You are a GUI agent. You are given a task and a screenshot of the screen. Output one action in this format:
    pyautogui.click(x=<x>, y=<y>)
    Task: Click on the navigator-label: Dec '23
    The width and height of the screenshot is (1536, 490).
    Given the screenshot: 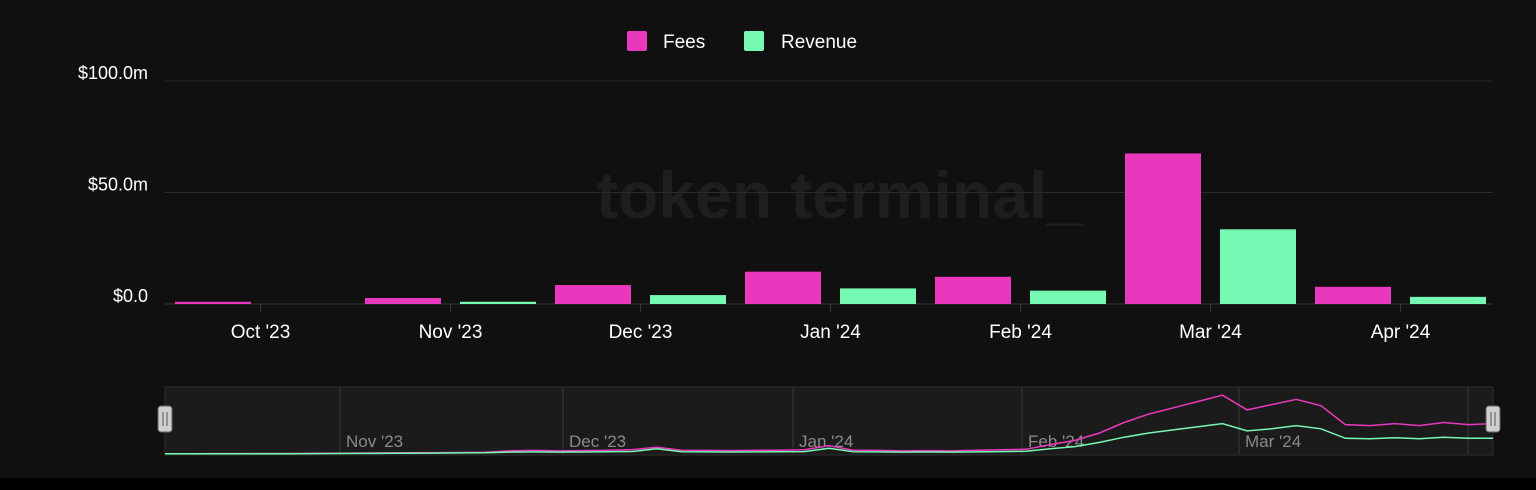 What is the action you would take?
    pyautogui.click(x=597, y=441)
    